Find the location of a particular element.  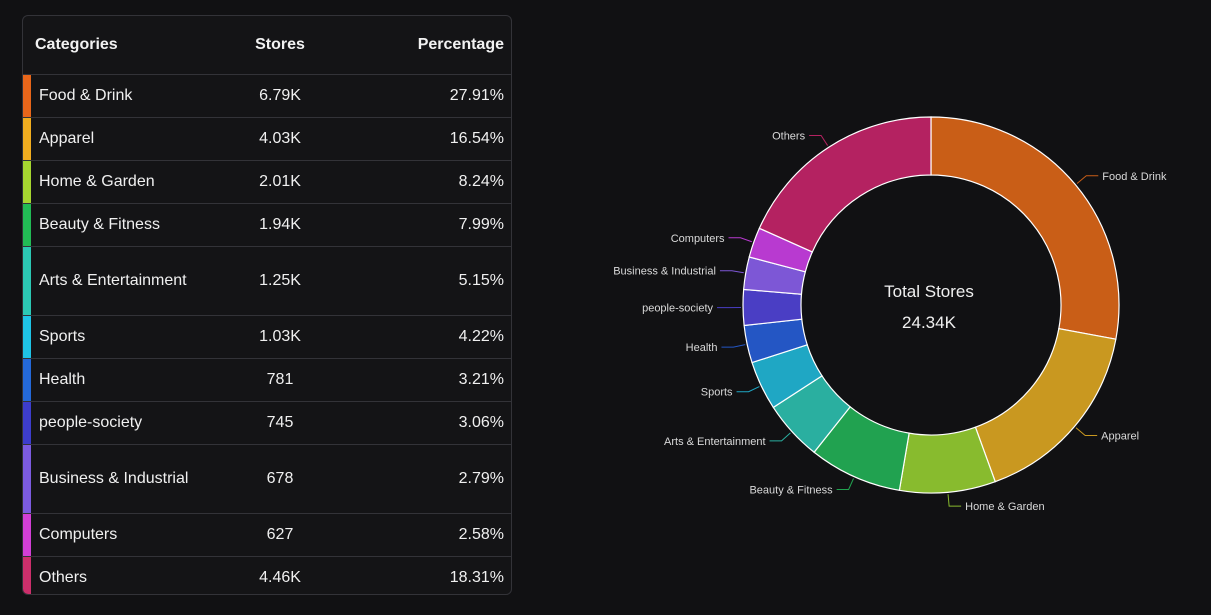

stores-cell: 1.25K is located at coordinates (280, 281).